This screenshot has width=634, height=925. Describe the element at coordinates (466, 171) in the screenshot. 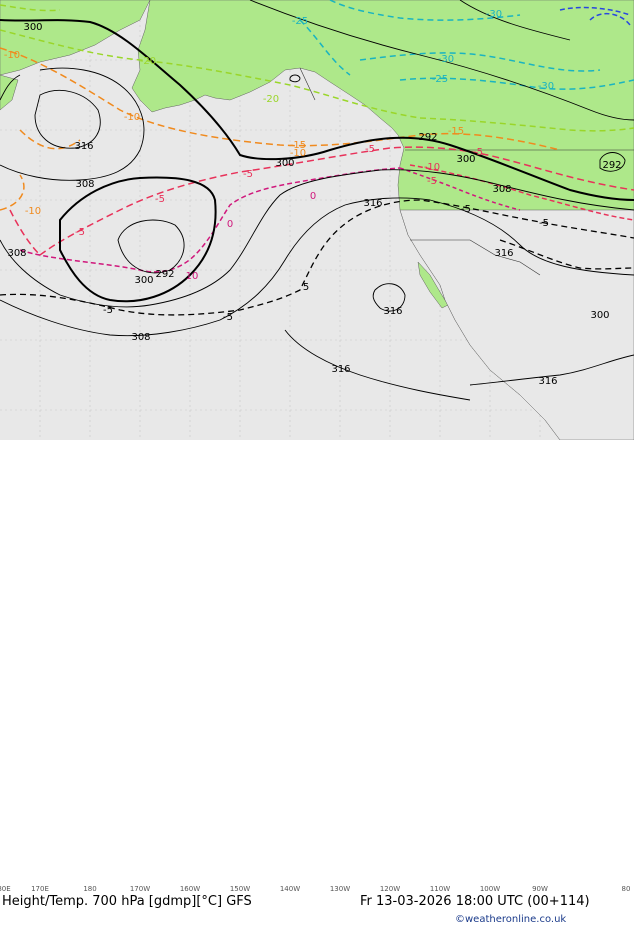

I see `country-borders` at that location.